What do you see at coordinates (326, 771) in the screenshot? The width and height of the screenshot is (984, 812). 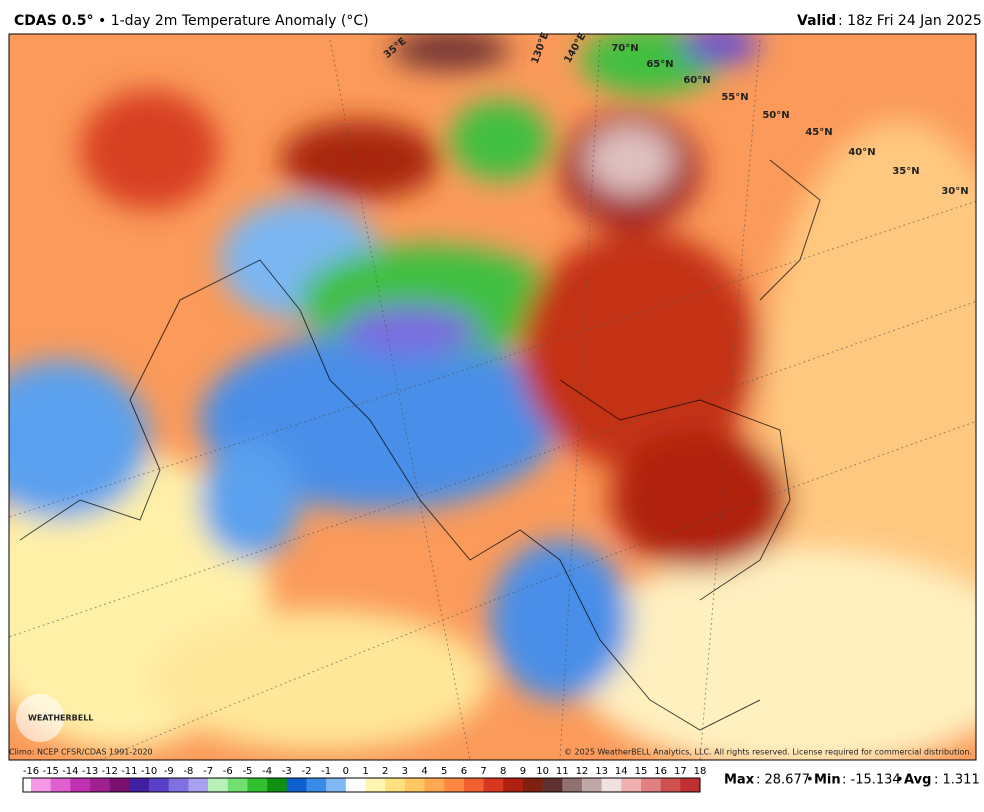 I see `colorbar-label: -1` at bounding box center [326, 771].